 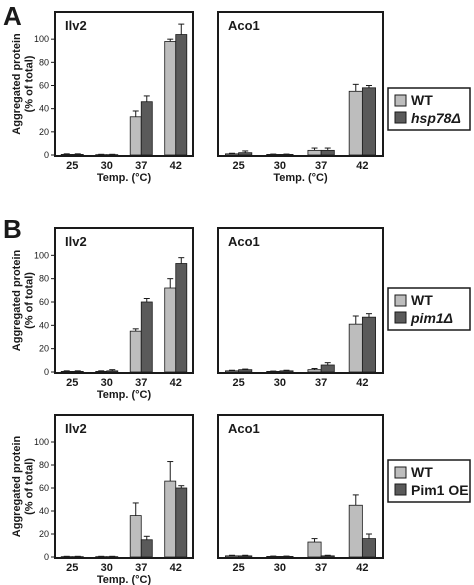 I want to click on chart-a-aco1: Aco1 25 30 37 42 Temp. (°C), so click(x=300, y=97).